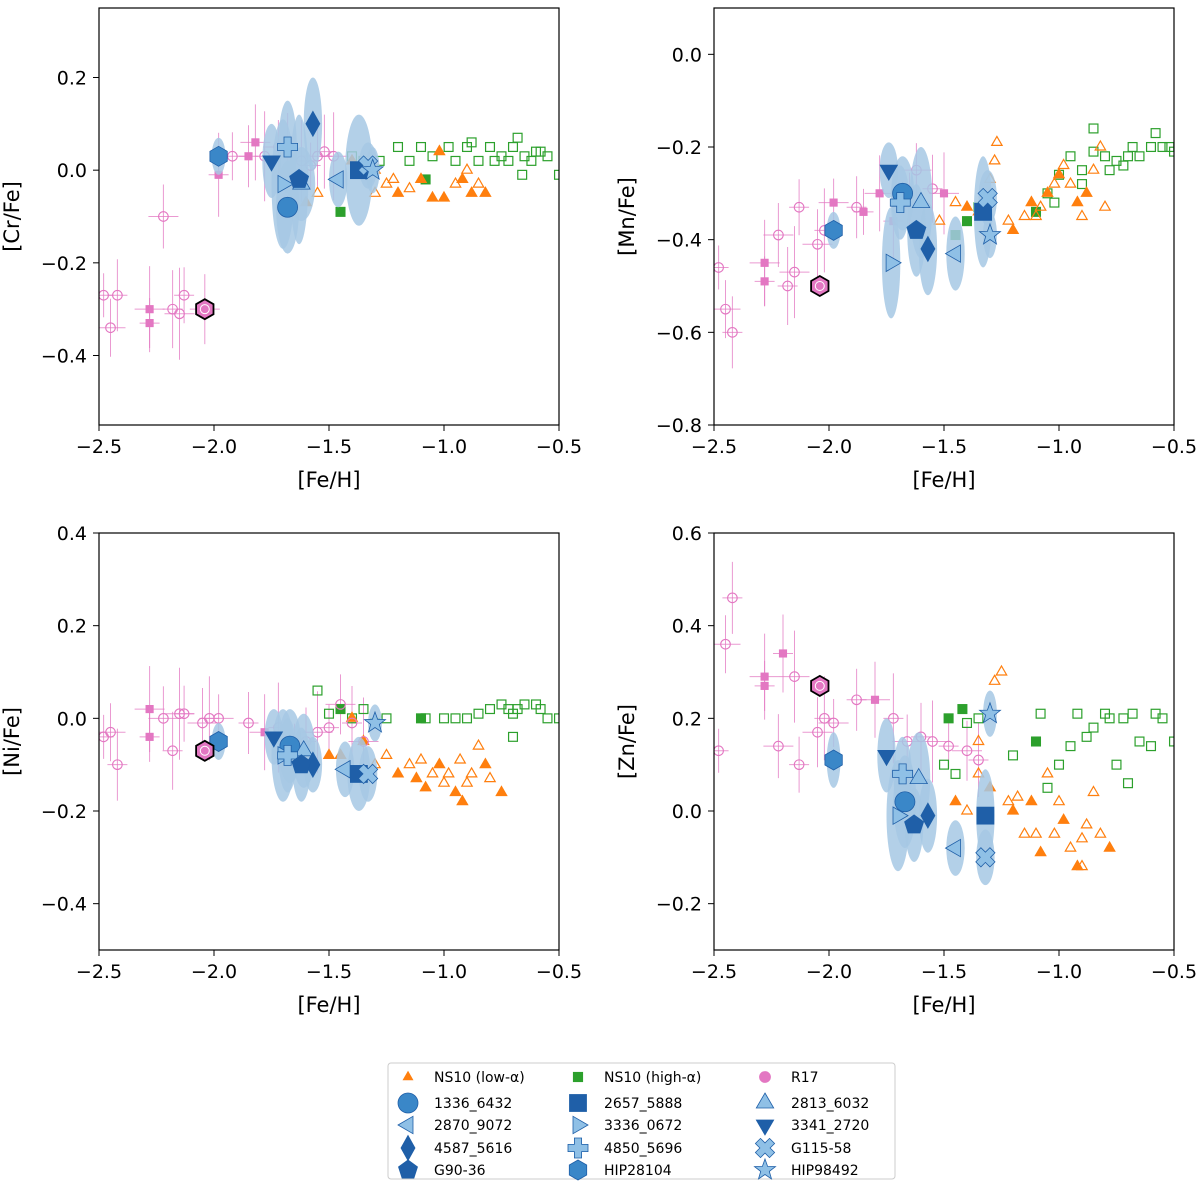  What do you see at coordinates (620, 1170) in the screenshot?
I see `legend-item: HIP28104` at bounding box center [620, 1170].